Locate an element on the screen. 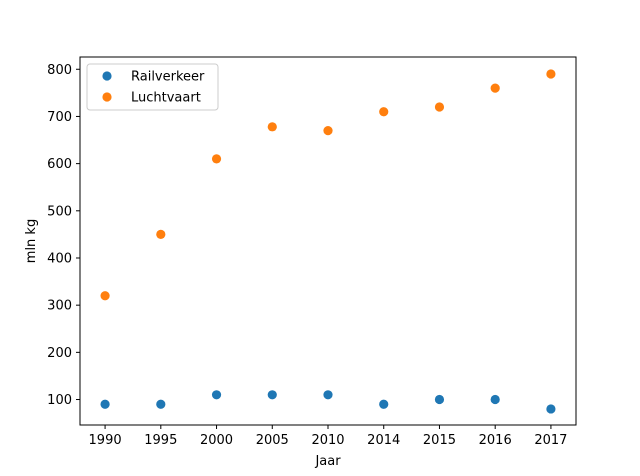 The width and height of the screenshot is (640, 476). y-tick-label: 300 is located at coordinates (59, 306).